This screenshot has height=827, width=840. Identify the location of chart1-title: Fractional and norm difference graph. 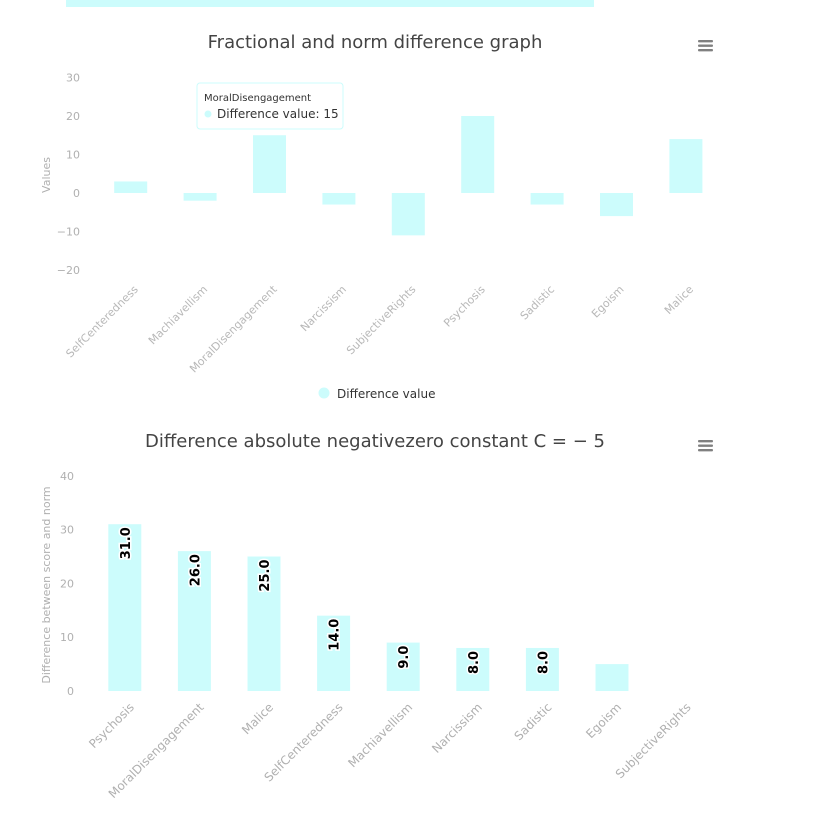
(375, 42).